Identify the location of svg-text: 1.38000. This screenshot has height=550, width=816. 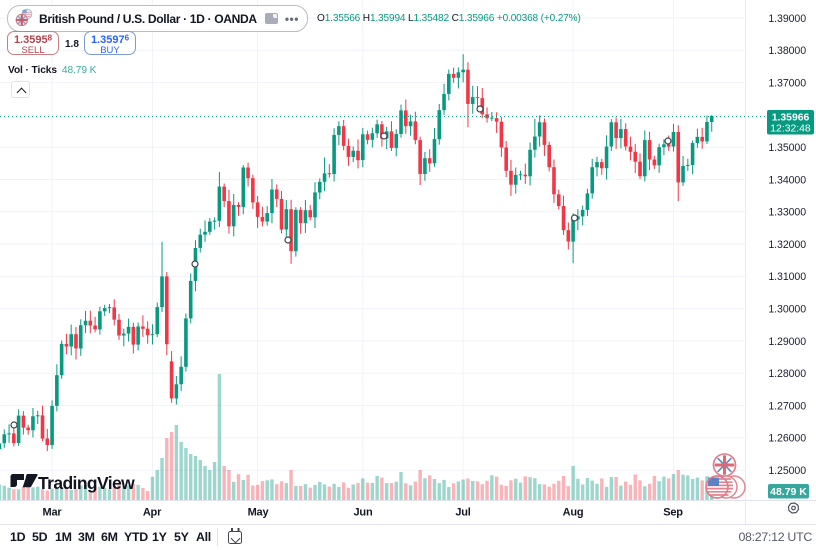
(787, 51).